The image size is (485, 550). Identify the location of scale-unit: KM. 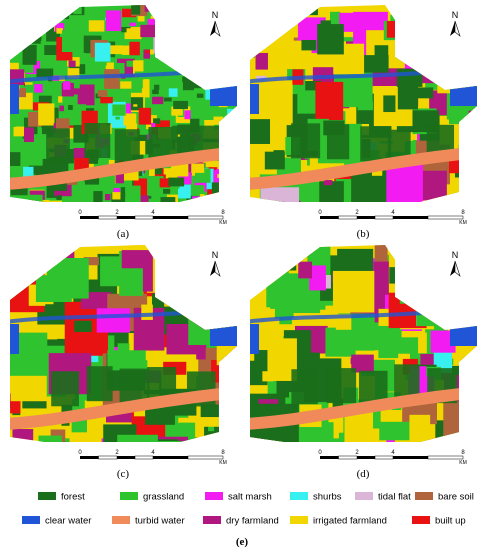
(463, 463).